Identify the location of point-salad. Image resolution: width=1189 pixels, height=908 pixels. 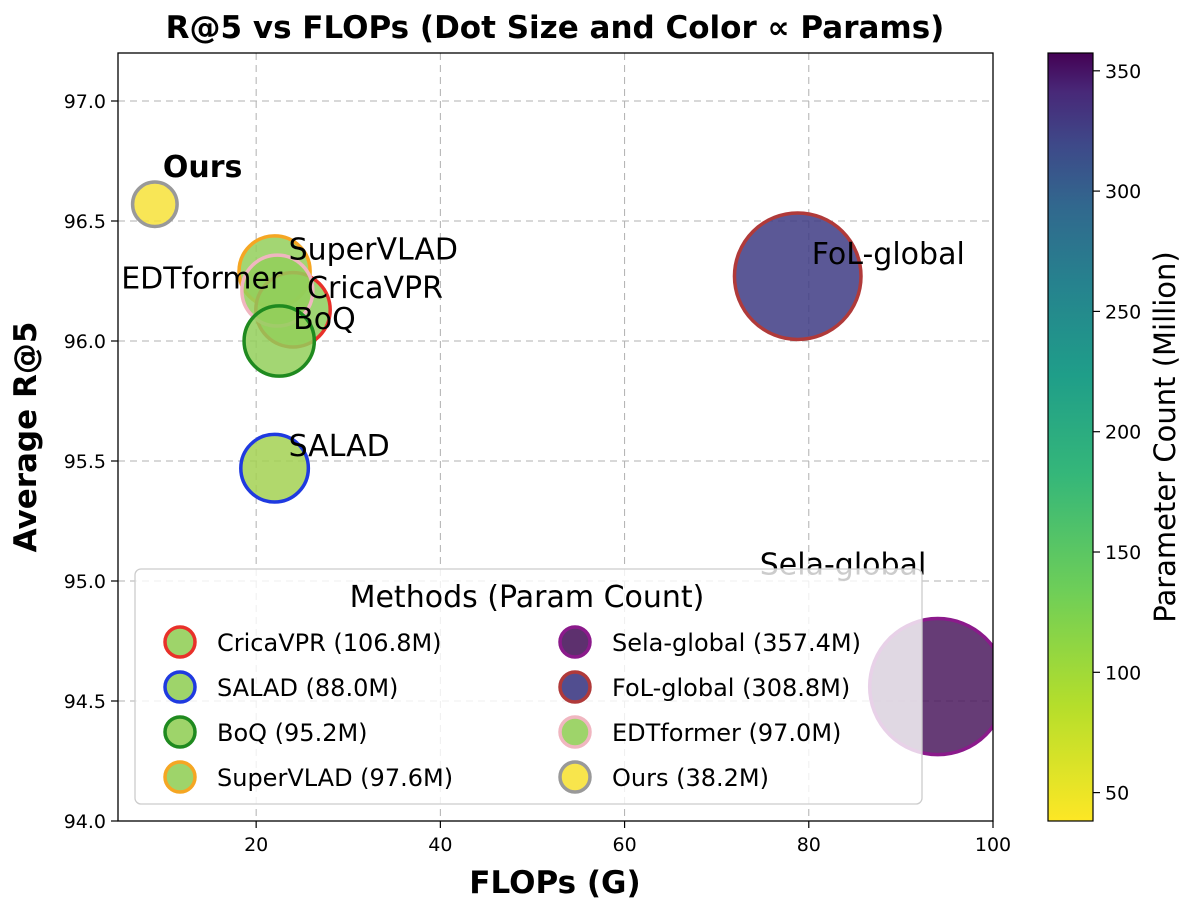
(275, 468).